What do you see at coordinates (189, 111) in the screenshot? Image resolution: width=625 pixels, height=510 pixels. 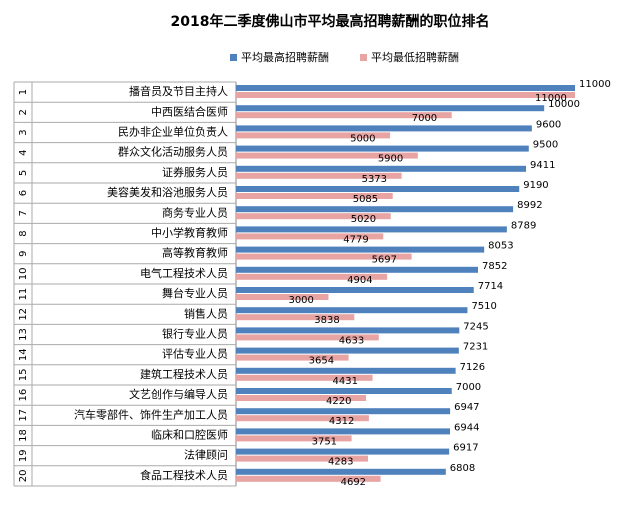 I see `category-label: 中西医结合医师` at bounding box center [189, 111].